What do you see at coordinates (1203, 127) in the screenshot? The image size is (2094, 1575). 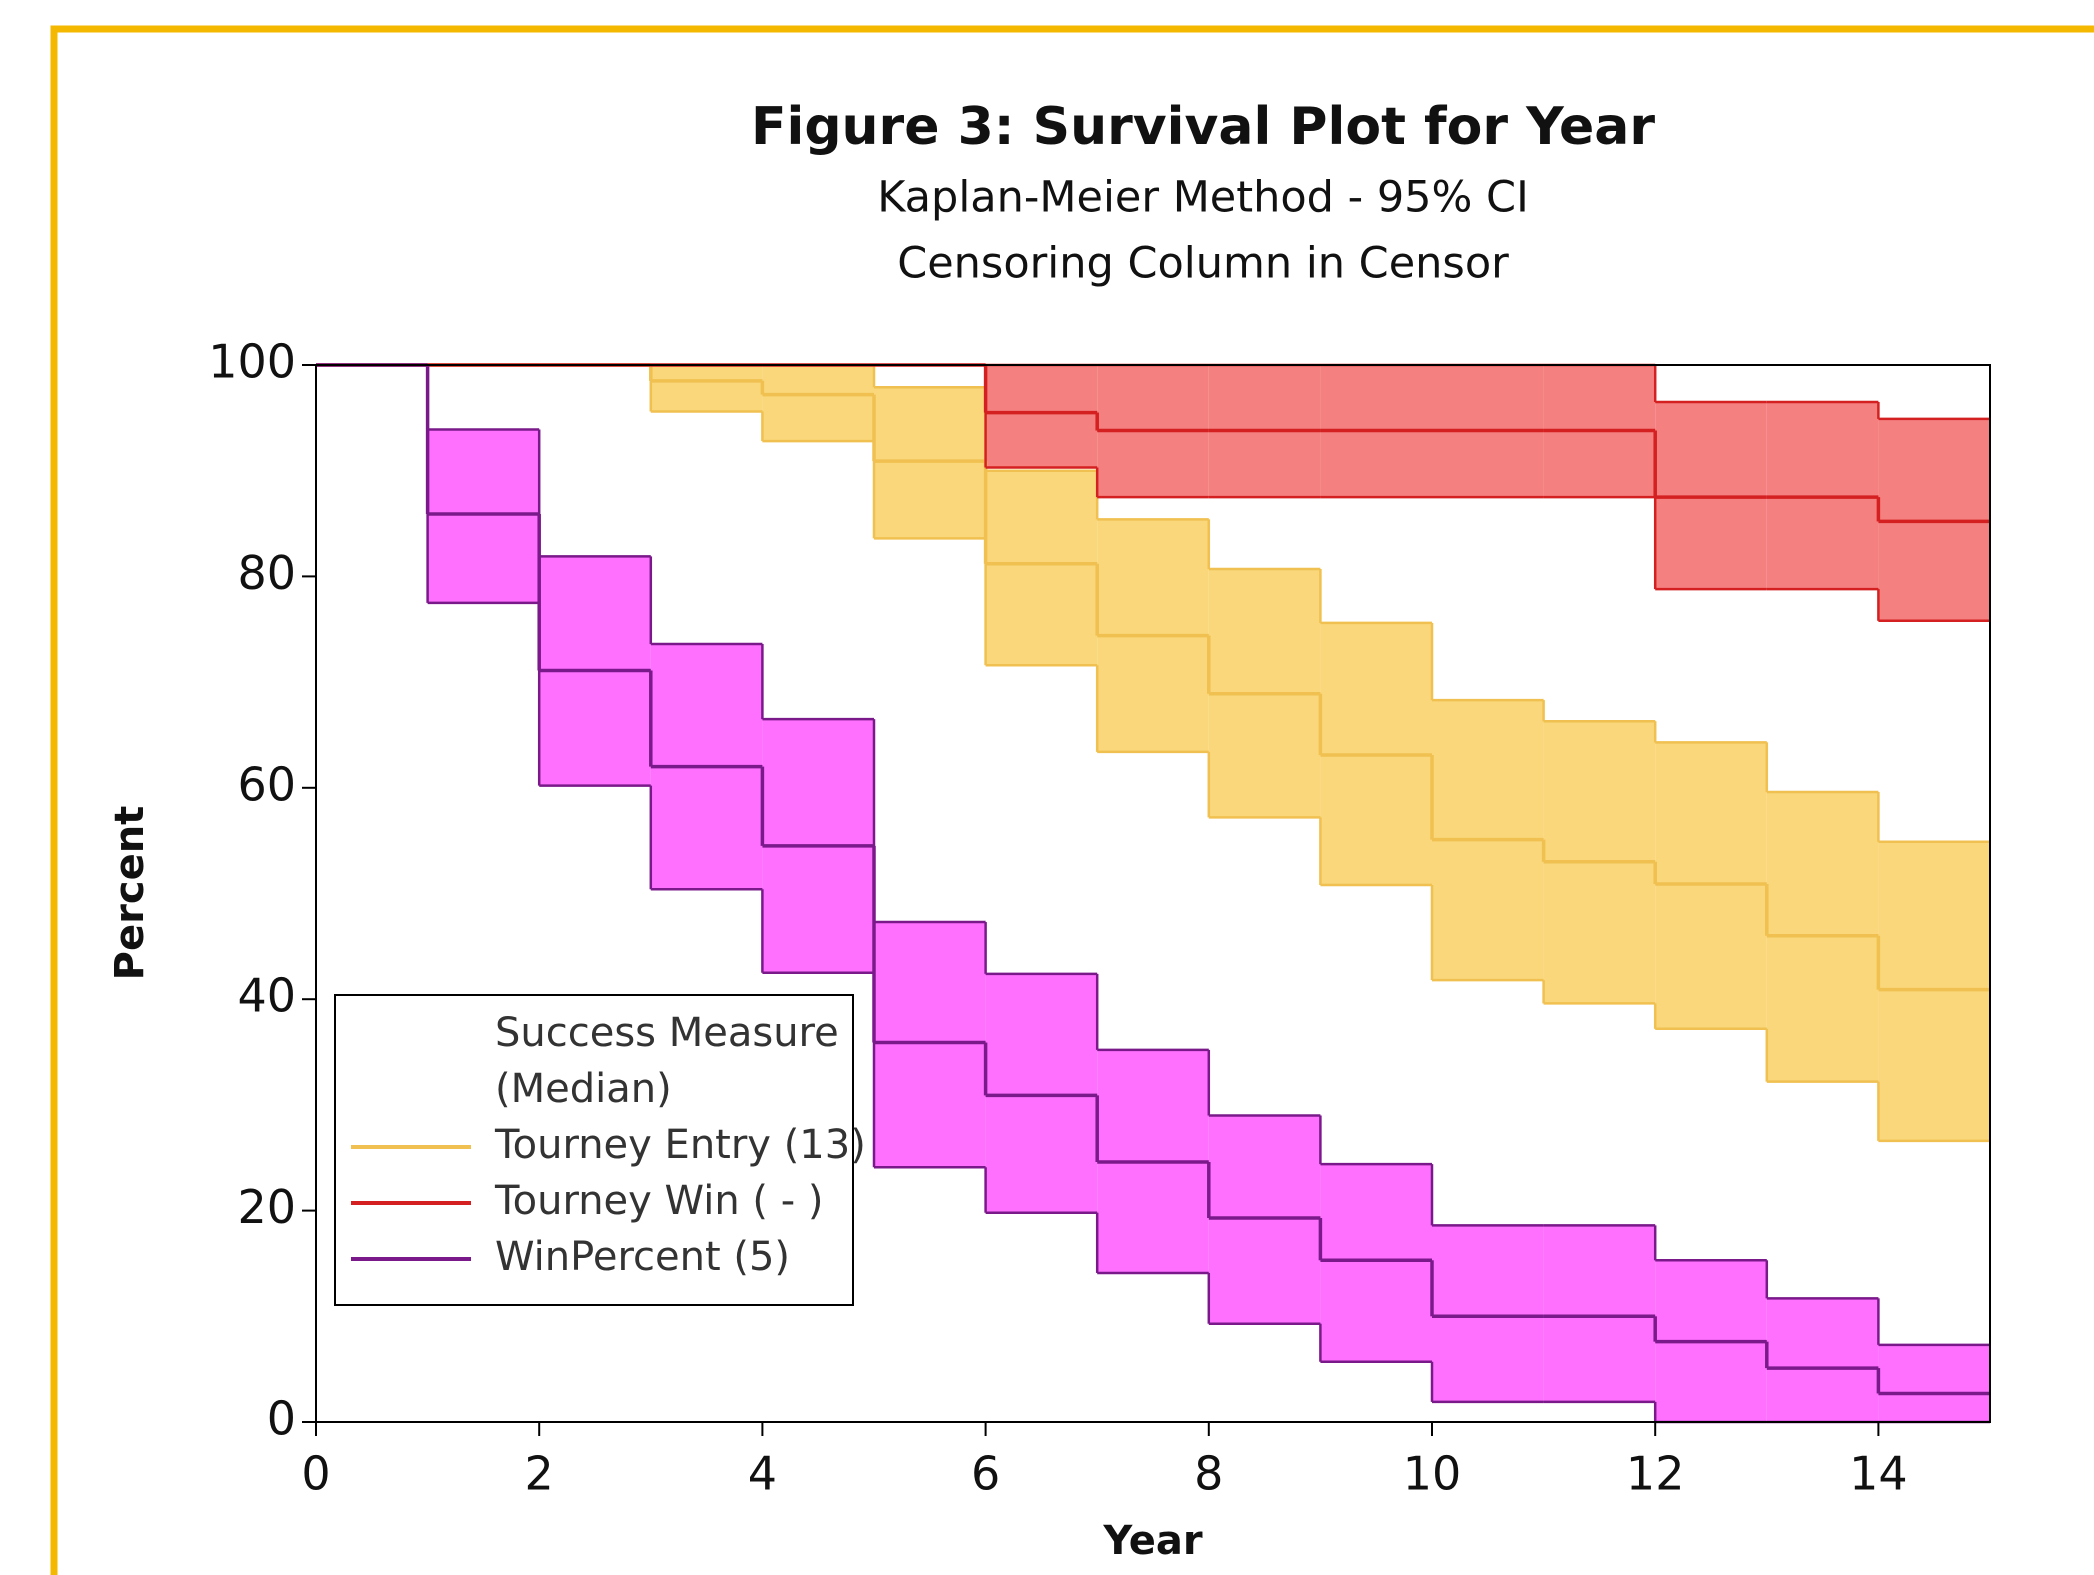 I see `chart-title: Figure 3: Survival Plot for Year` at bounding box center [1203, 127].